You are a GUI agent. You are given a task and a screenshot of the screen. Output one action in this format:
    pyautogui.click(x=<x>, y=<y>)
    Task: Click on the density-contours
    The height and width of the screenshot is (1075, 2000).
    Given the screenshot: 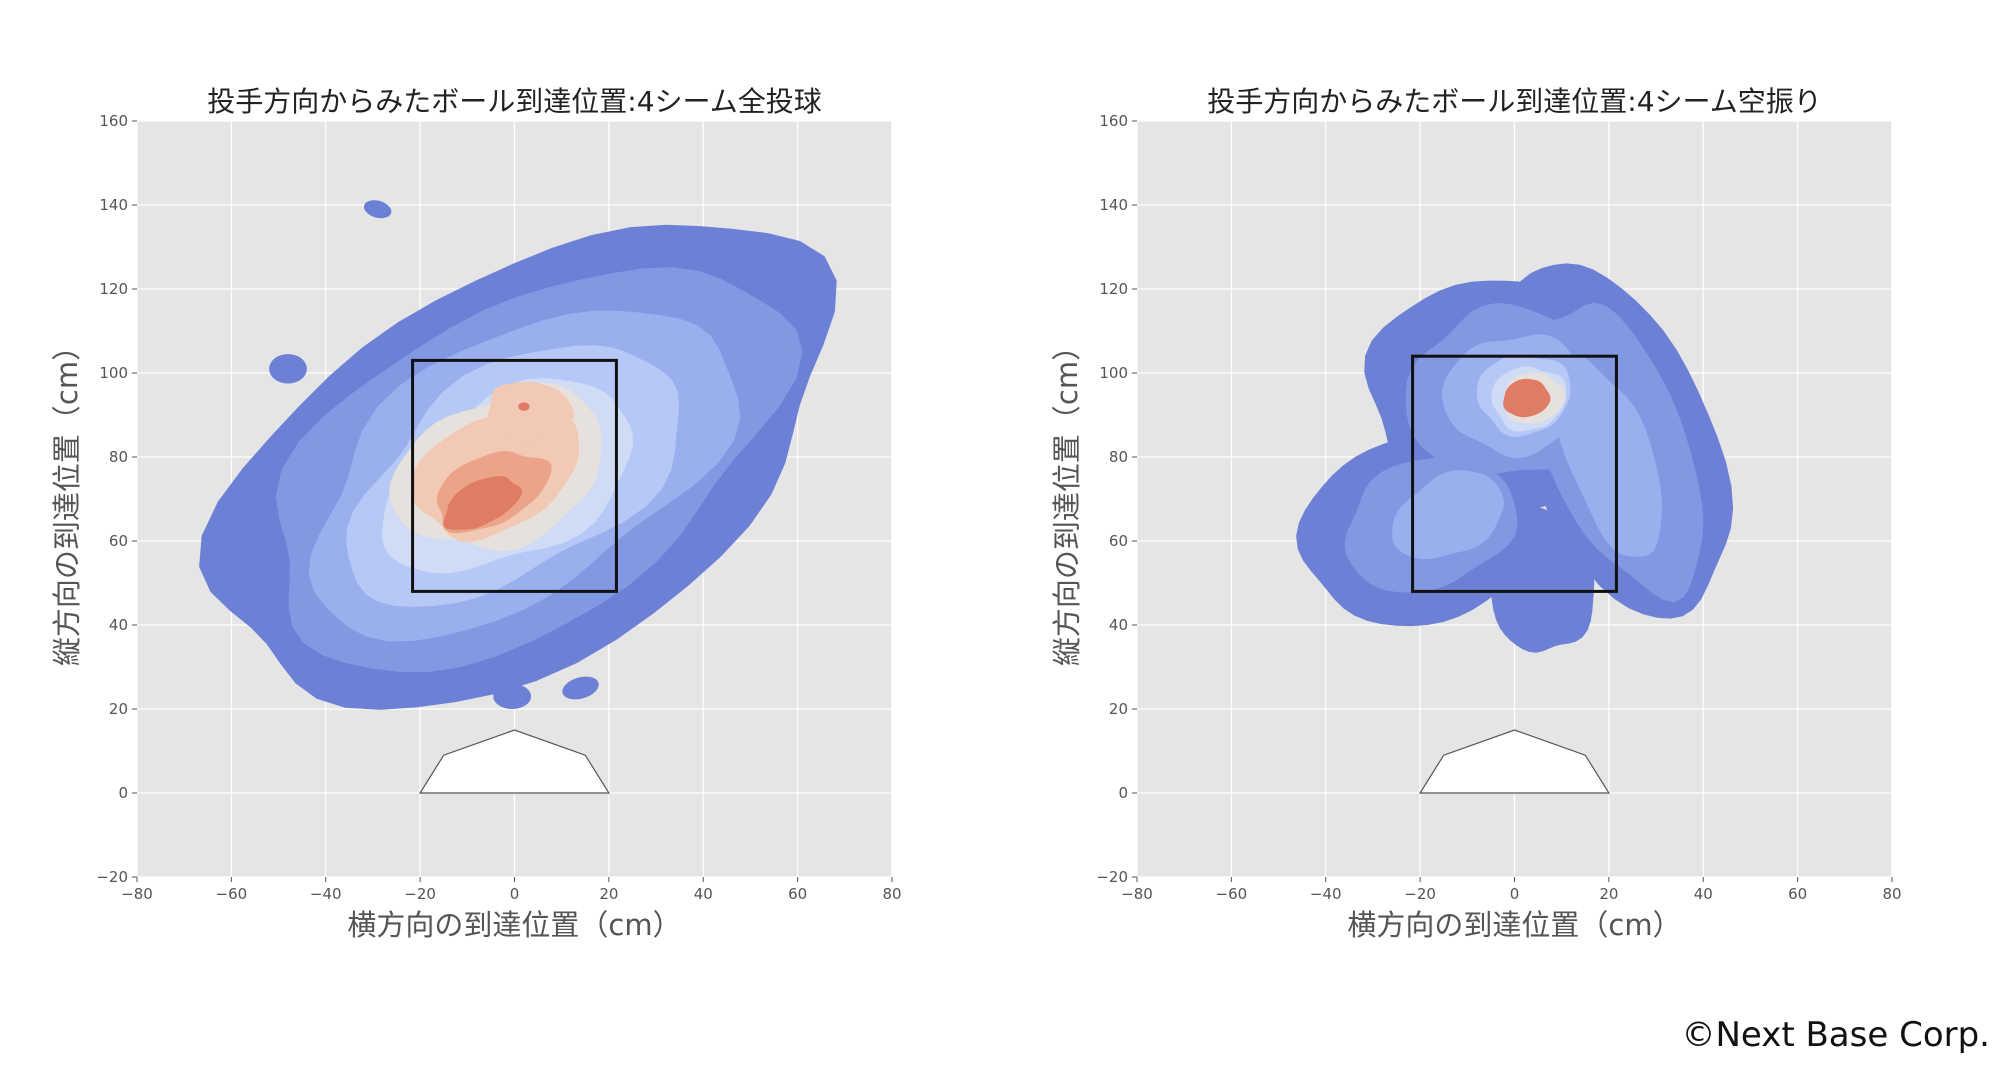 What is the action you would take?
    pyautogui.click(x=1515, y=458)
    